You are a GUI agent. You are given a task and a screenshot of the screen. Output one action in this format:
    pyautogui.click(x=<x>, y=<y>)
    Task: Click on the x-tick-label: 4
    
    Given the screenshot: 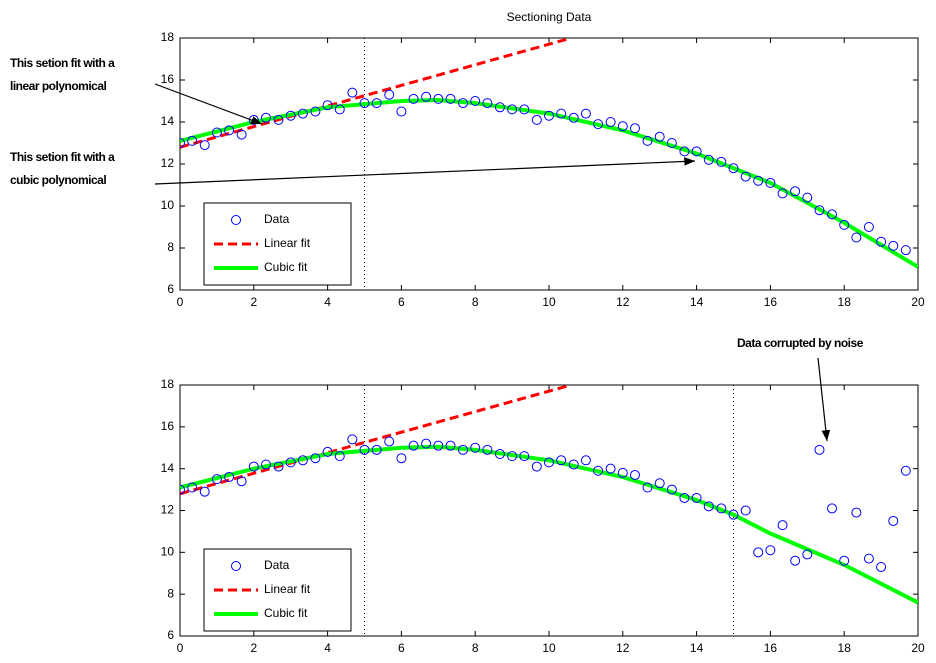 What is the action you would take?
    pyautogui.click(x=327, y=648)
    